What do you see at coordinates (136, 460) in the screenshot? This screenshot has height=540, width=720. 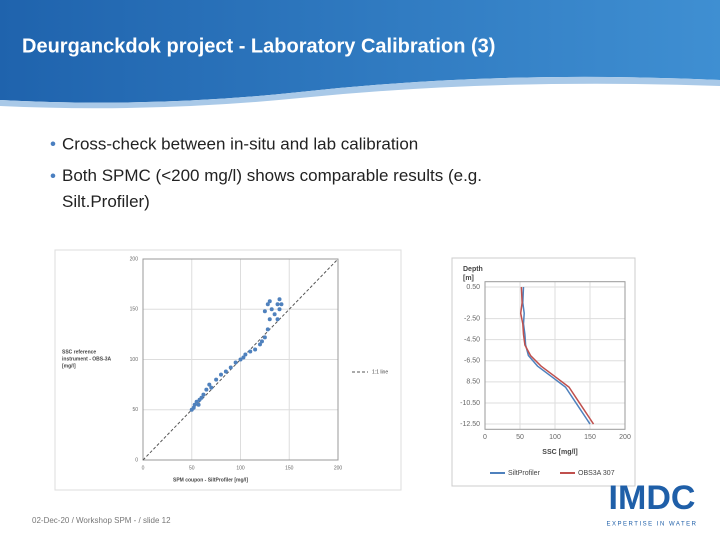 I see `y-tick-label: 0` at bounding box center [136, 460].